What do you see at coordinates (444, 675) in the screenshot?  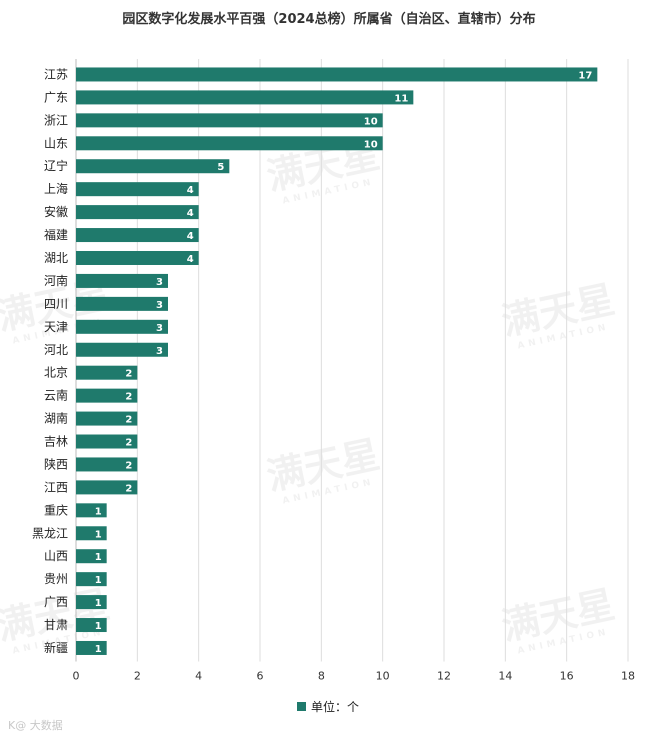 I see `x-tick-label: 12` at bounding box center [444, 675].